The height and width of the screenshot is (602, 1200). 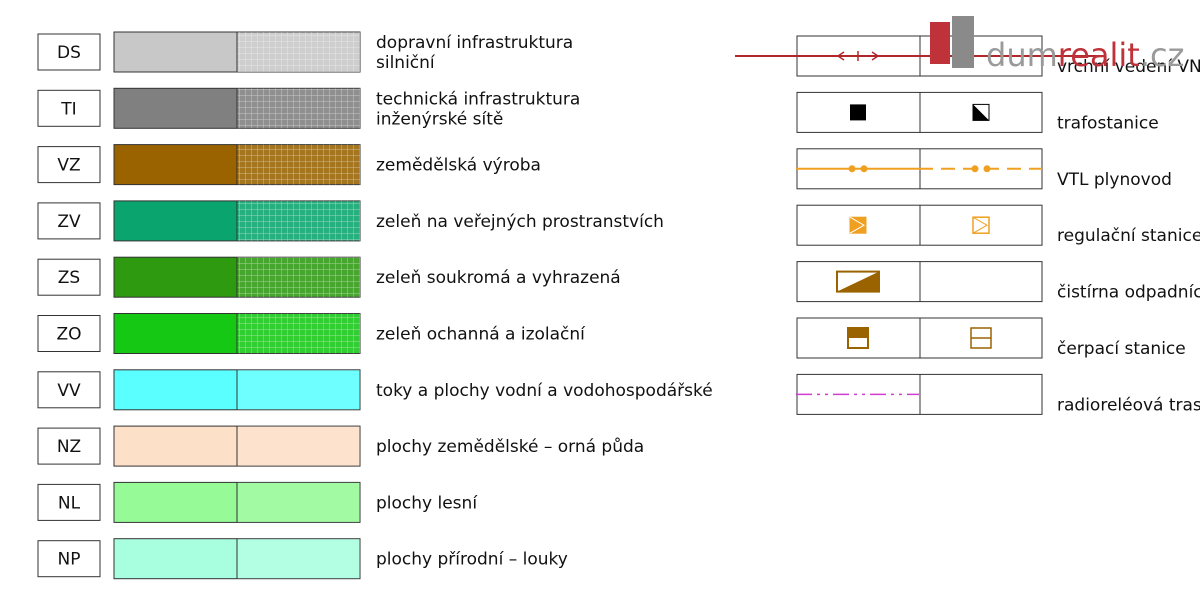 What do you see at coordinates (406, 63) in the screenshot?
I see `label: silniční` at bounding box center [406, 63].